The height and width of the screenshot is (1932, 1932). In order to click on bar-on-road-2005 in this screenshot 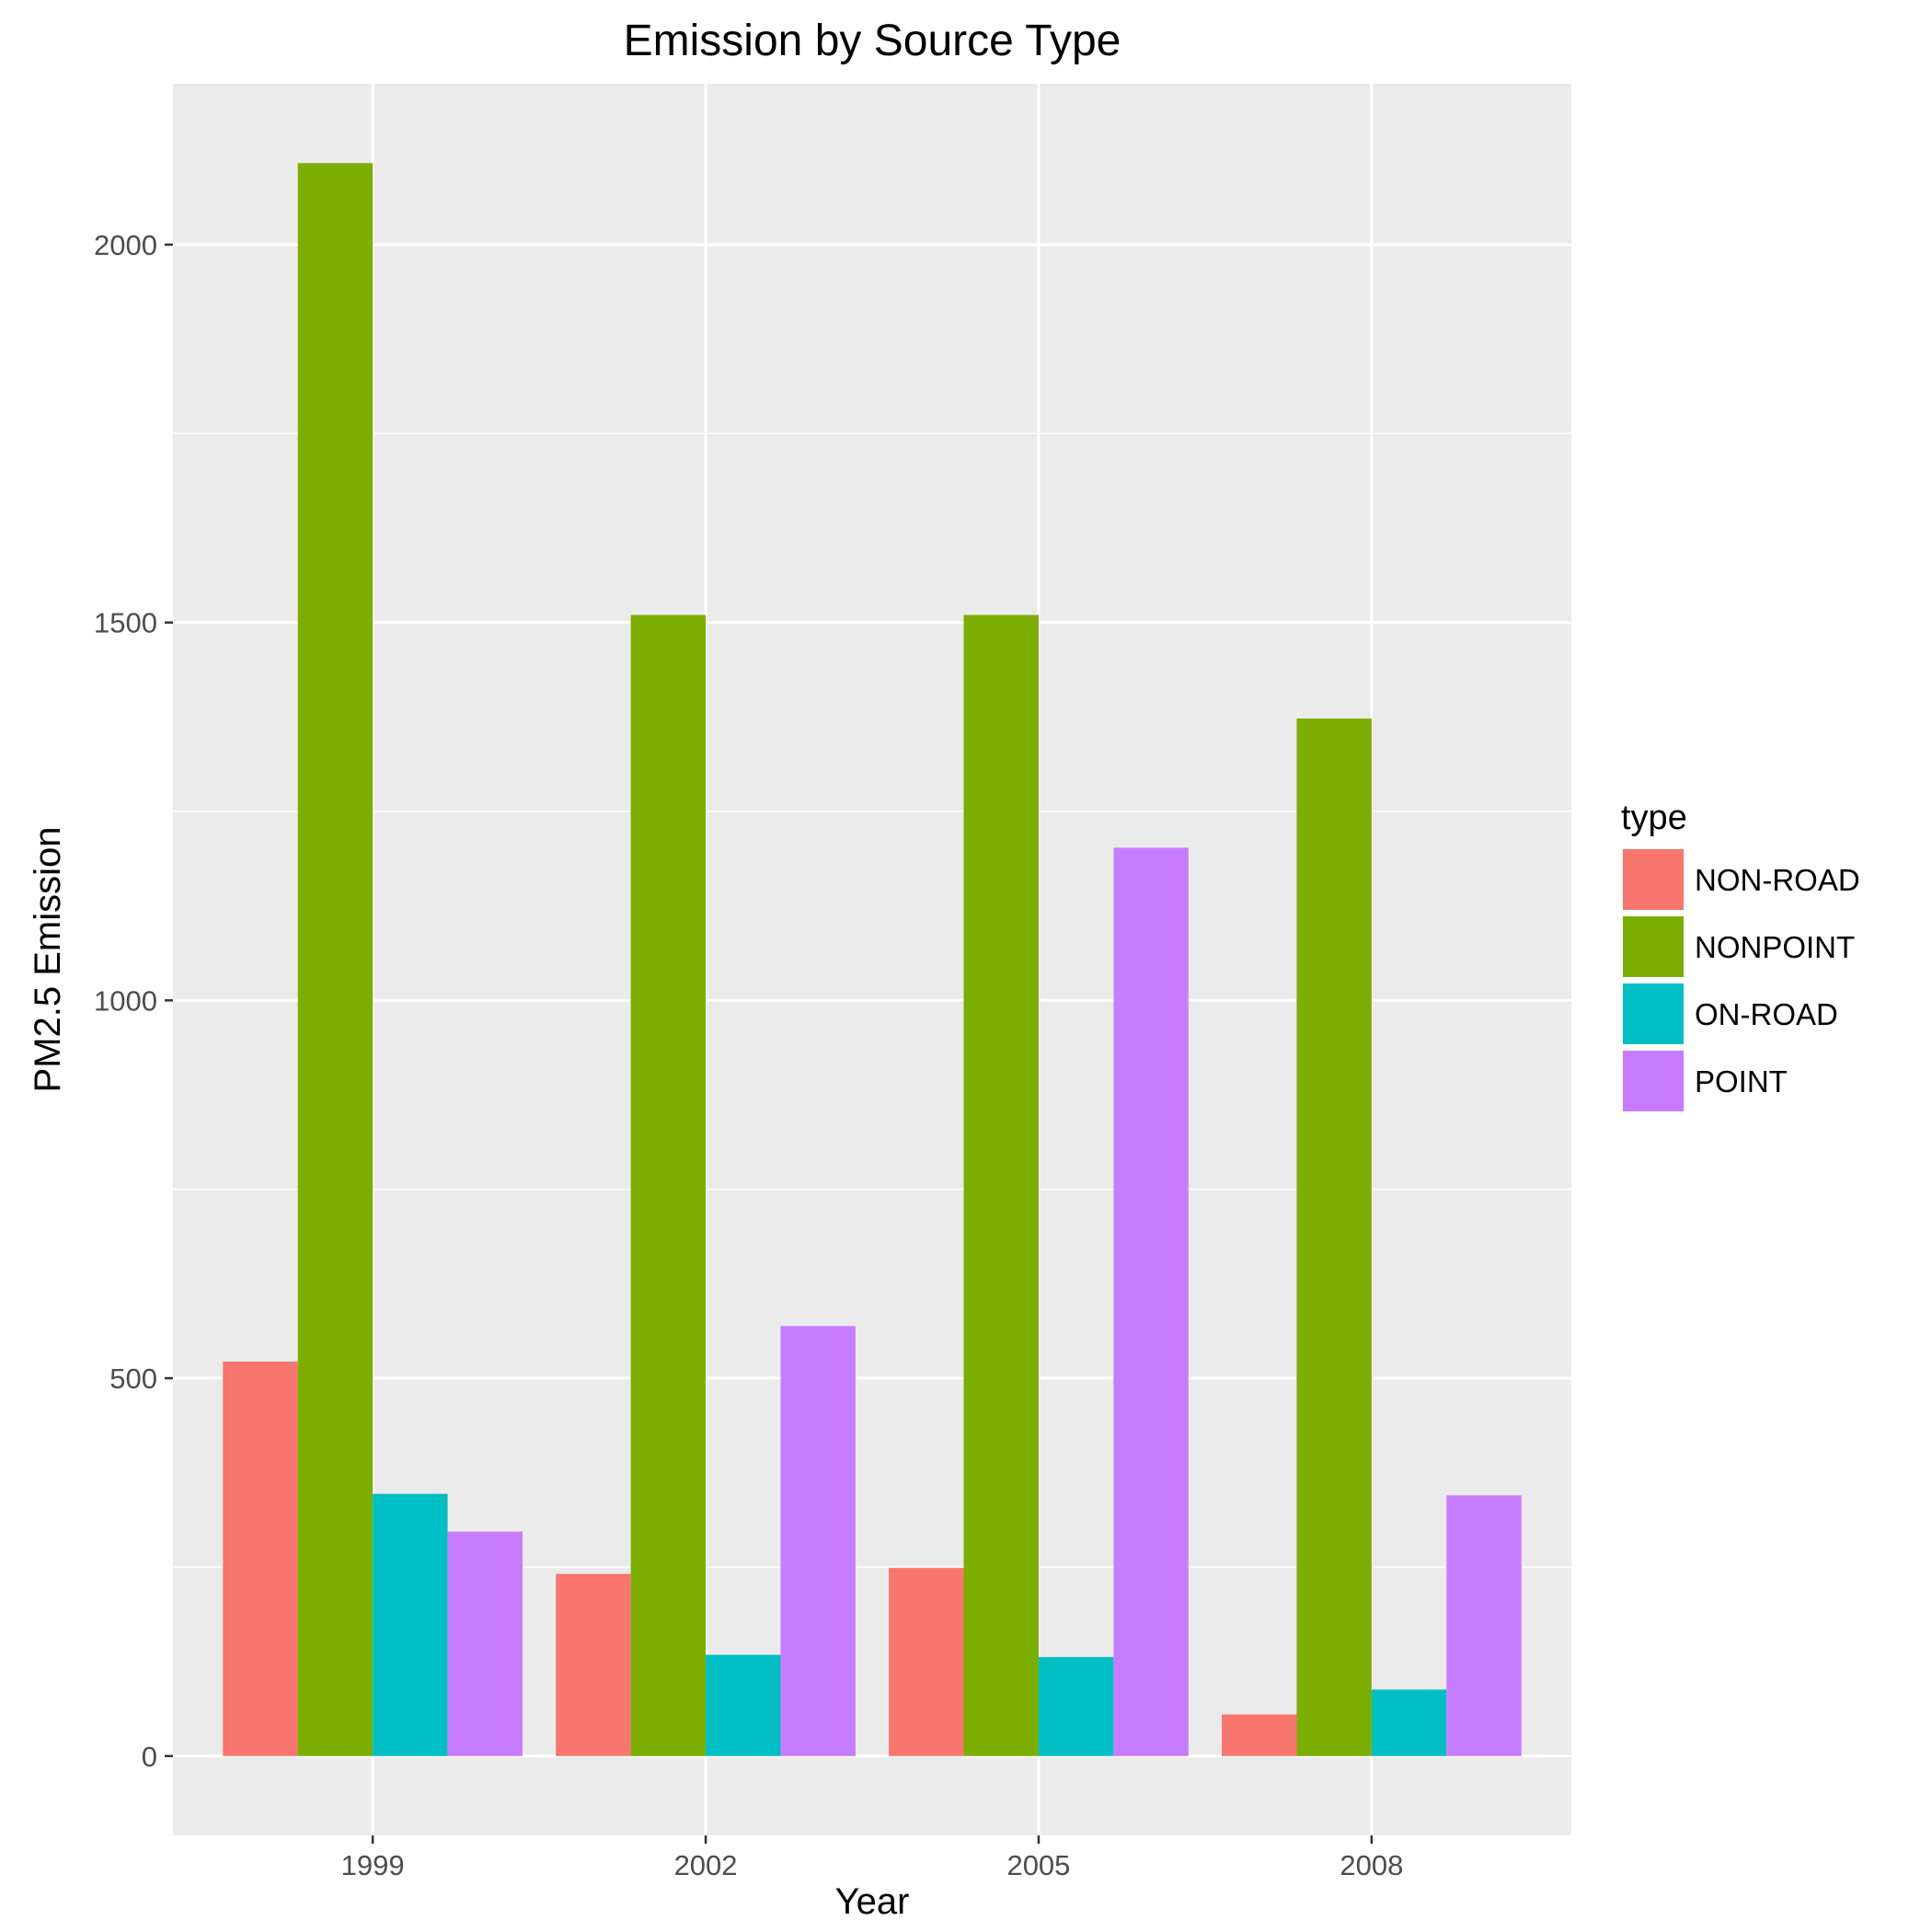, I will do `click(1076, 1706)`.